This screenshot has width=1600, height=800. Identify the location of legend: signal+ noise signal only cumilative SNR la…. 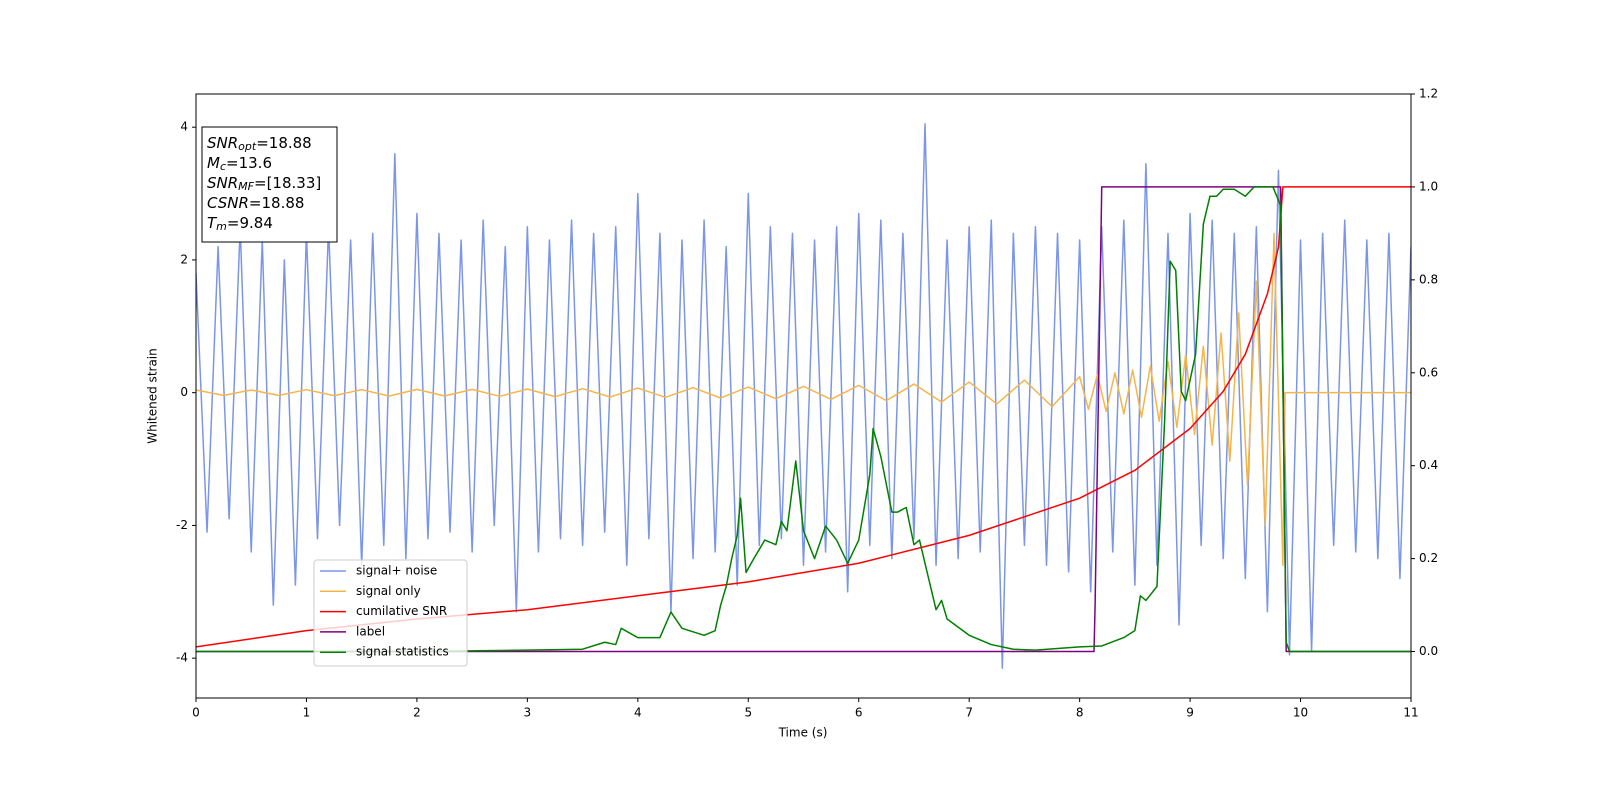
(390, 613).